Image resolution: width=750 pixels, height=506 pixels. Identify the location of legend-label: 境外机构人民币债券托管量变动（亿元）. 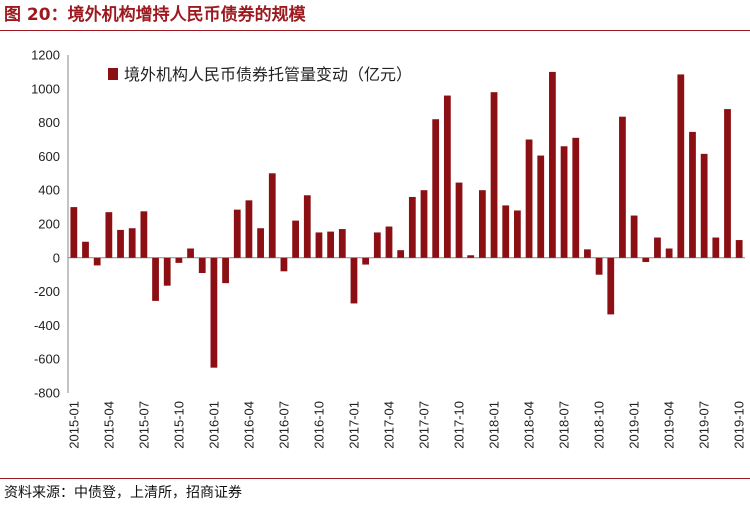
(268, 74).